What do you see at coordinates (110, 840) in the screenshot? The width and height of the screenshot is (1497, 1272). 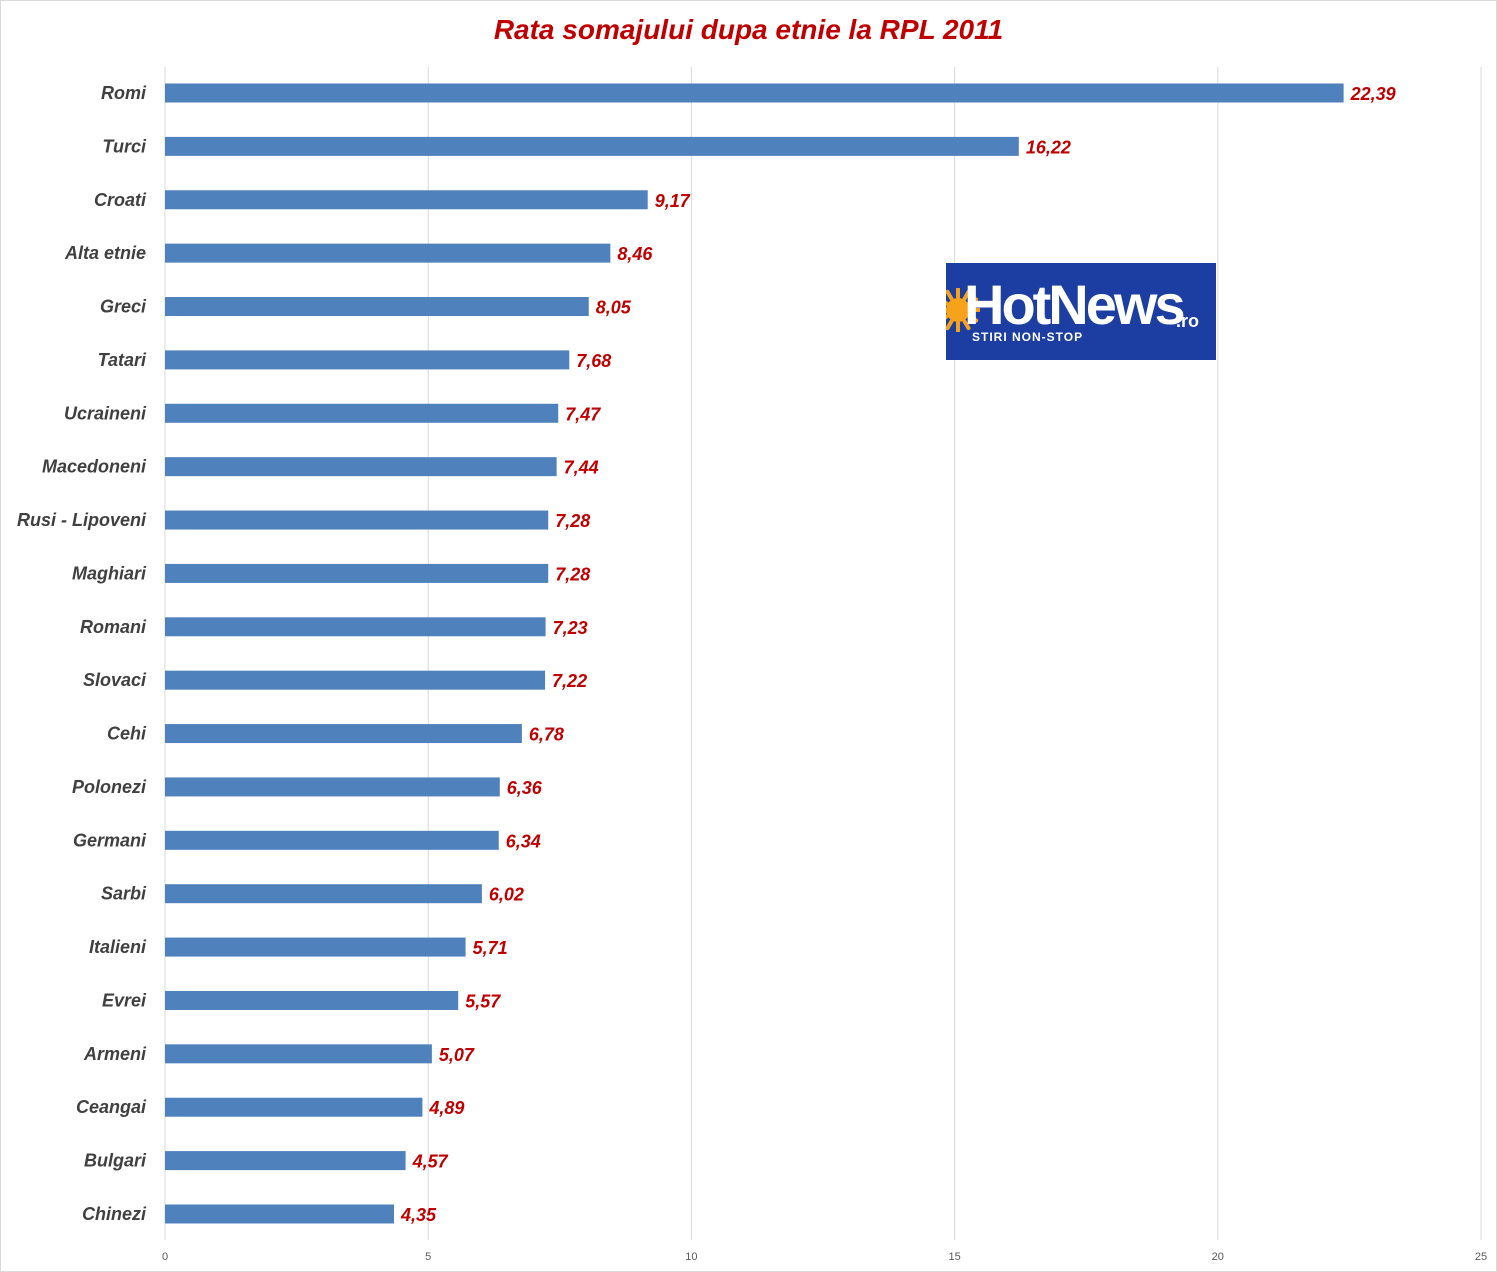 I see `category-label: Germani` at bounding box center [110, 840].